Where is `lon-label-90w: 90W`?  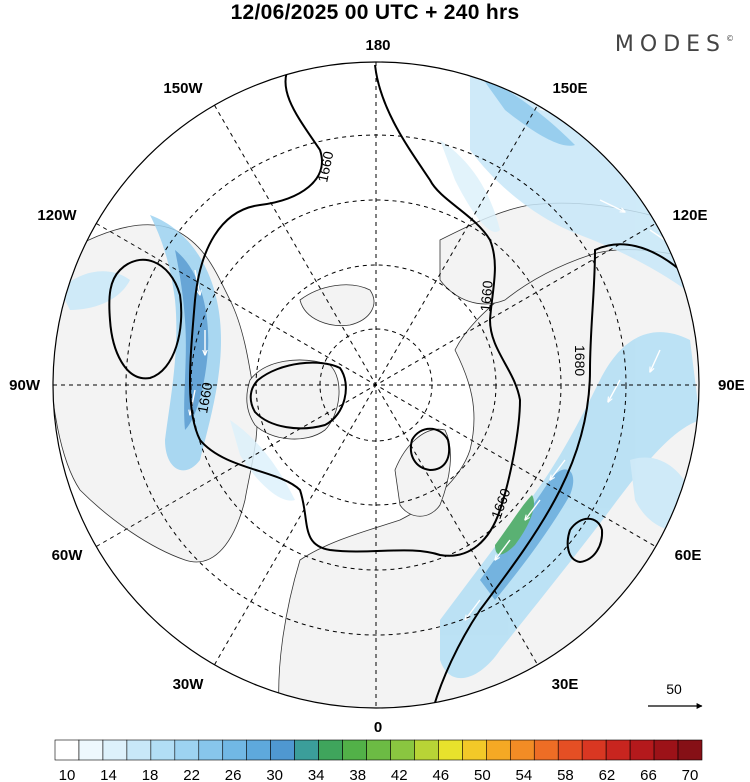
lon-label-90w: 90W is located at coordinates (25, 385).